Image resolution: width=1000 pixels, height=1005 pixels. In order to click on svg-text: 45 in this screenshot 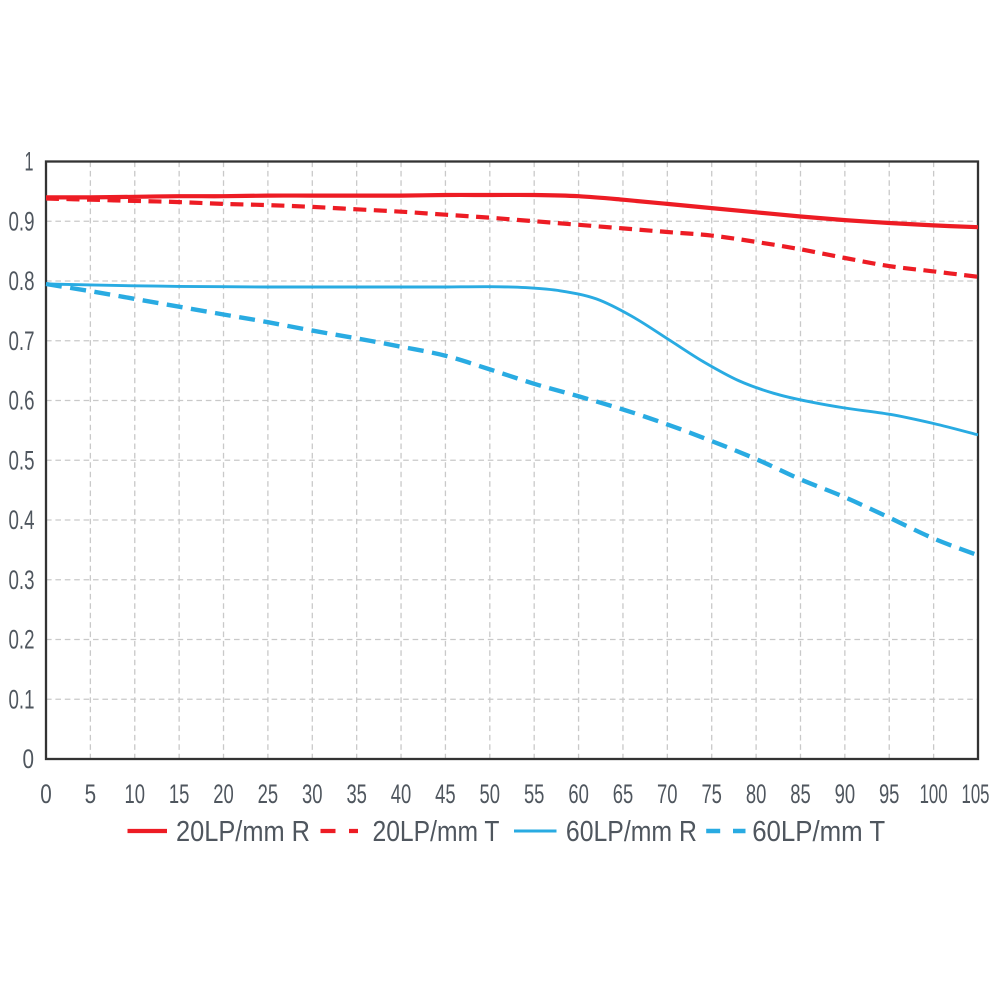, I will do `click(445, 794)`.